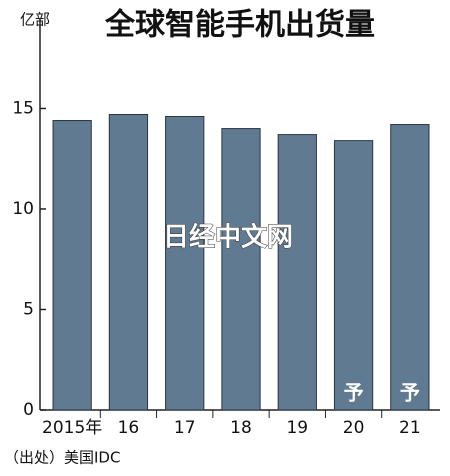 The height and width of the screenshot is (476, 450). I want to click on x-tick-label: 16, so click(129, 428).